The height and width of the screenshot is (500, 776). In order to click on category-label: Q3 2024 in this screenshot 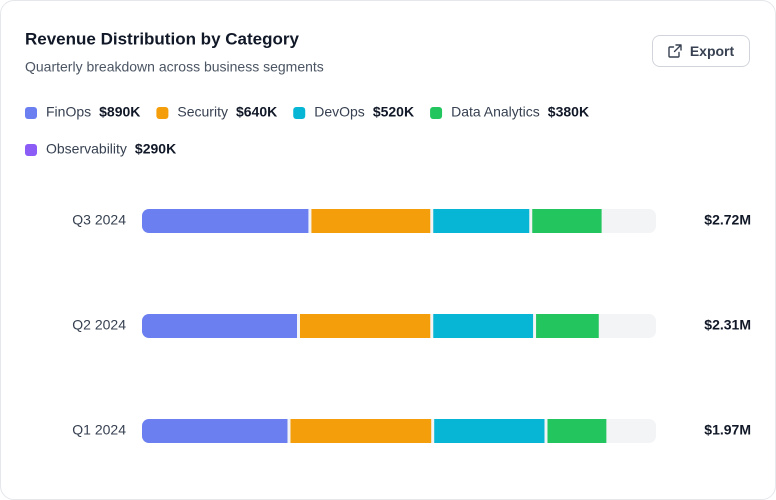, I will do `click(99, 220)`.